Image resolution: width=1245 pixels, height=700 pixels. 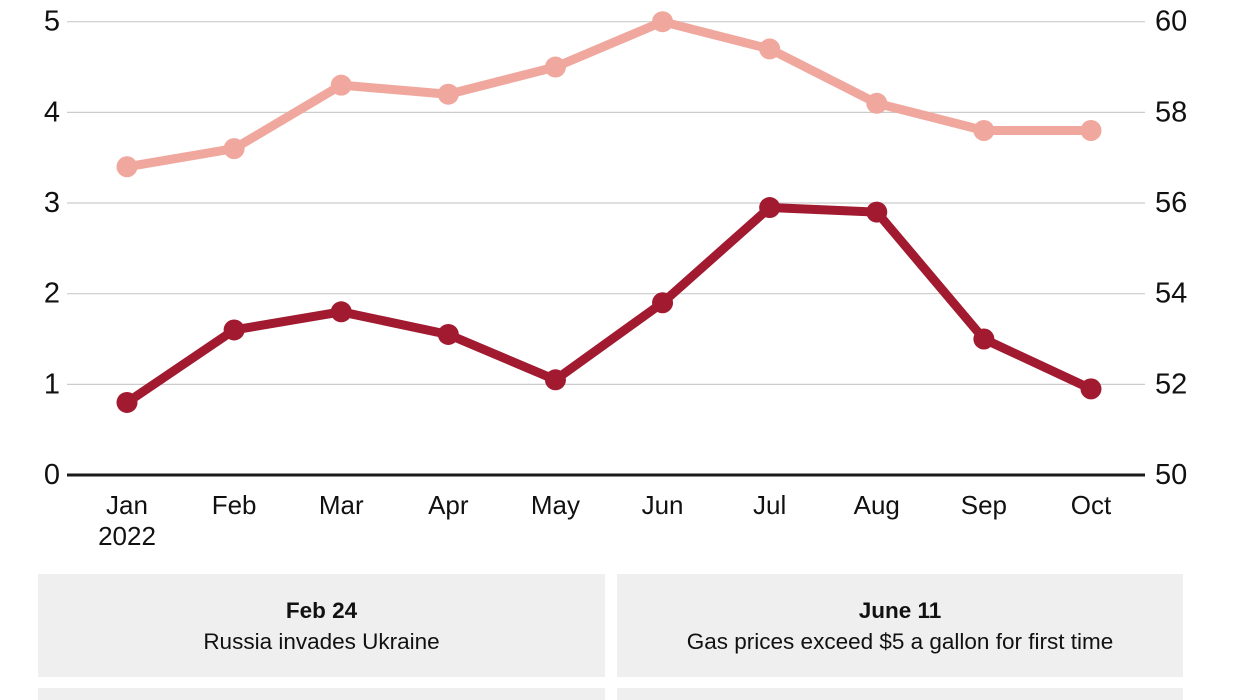 What do you see at coordinates (1171, 112) in the screenshot?
I see `right-axis-tick-label: 58` at bounding box center [1171, 112].